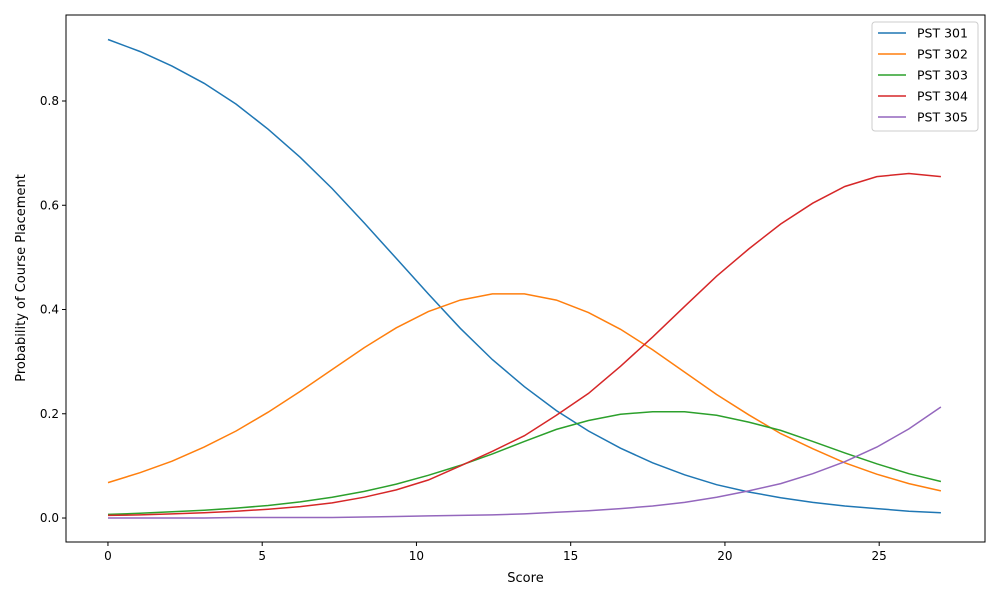 This screenshot has height=604, width=1000. What do you see at coordinates (942, 117) in the screenshot?
I see `legend-label: PST 305` at bounding box center [942, 117].